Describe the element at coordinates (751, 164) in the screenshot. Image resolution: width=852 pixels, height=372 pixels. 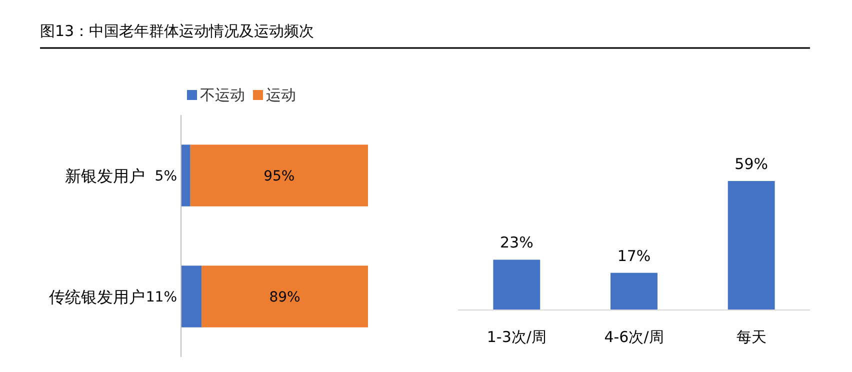
I see `data-label: 59%` at that location.